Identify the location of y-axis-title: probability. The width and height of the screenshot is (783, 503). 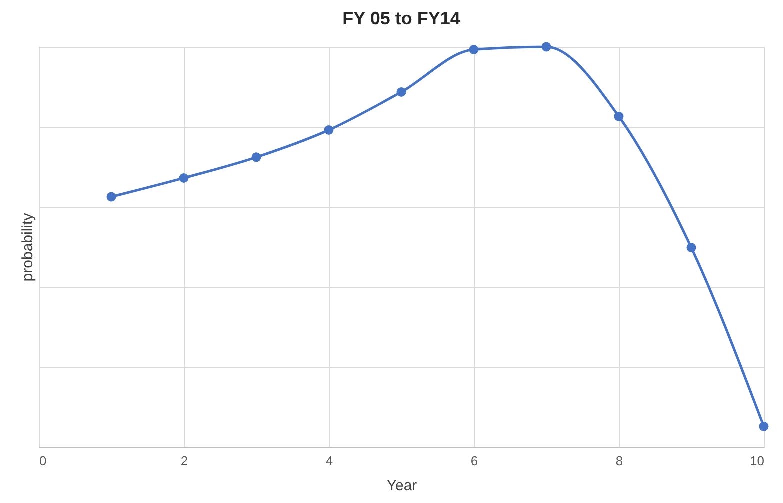
(28, 247).